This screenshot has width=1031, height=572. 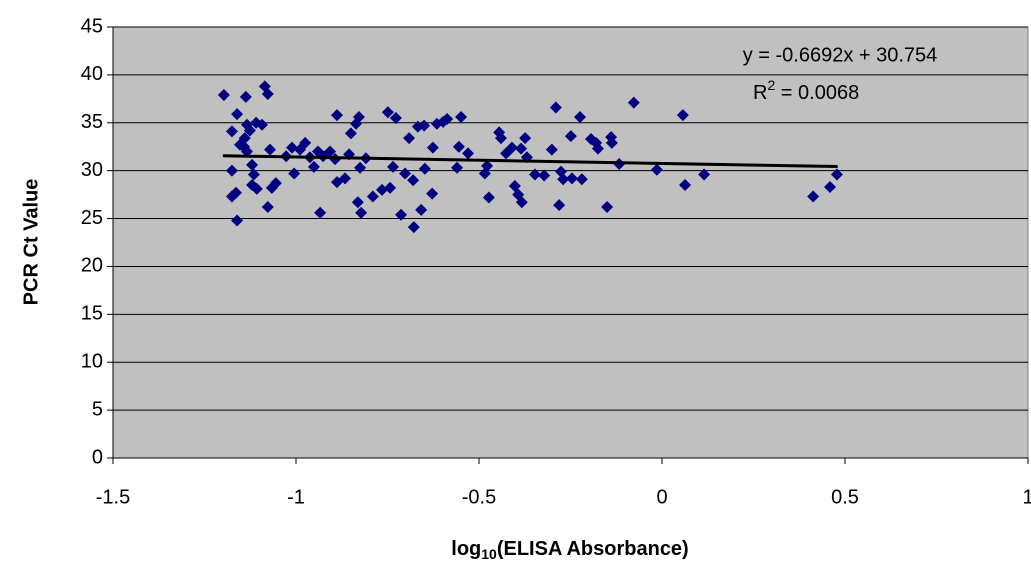 What do you see at coordinates (489, 554) in the screenshot?
I see `x-label-sub: 10` at bounding box center [489, 554].